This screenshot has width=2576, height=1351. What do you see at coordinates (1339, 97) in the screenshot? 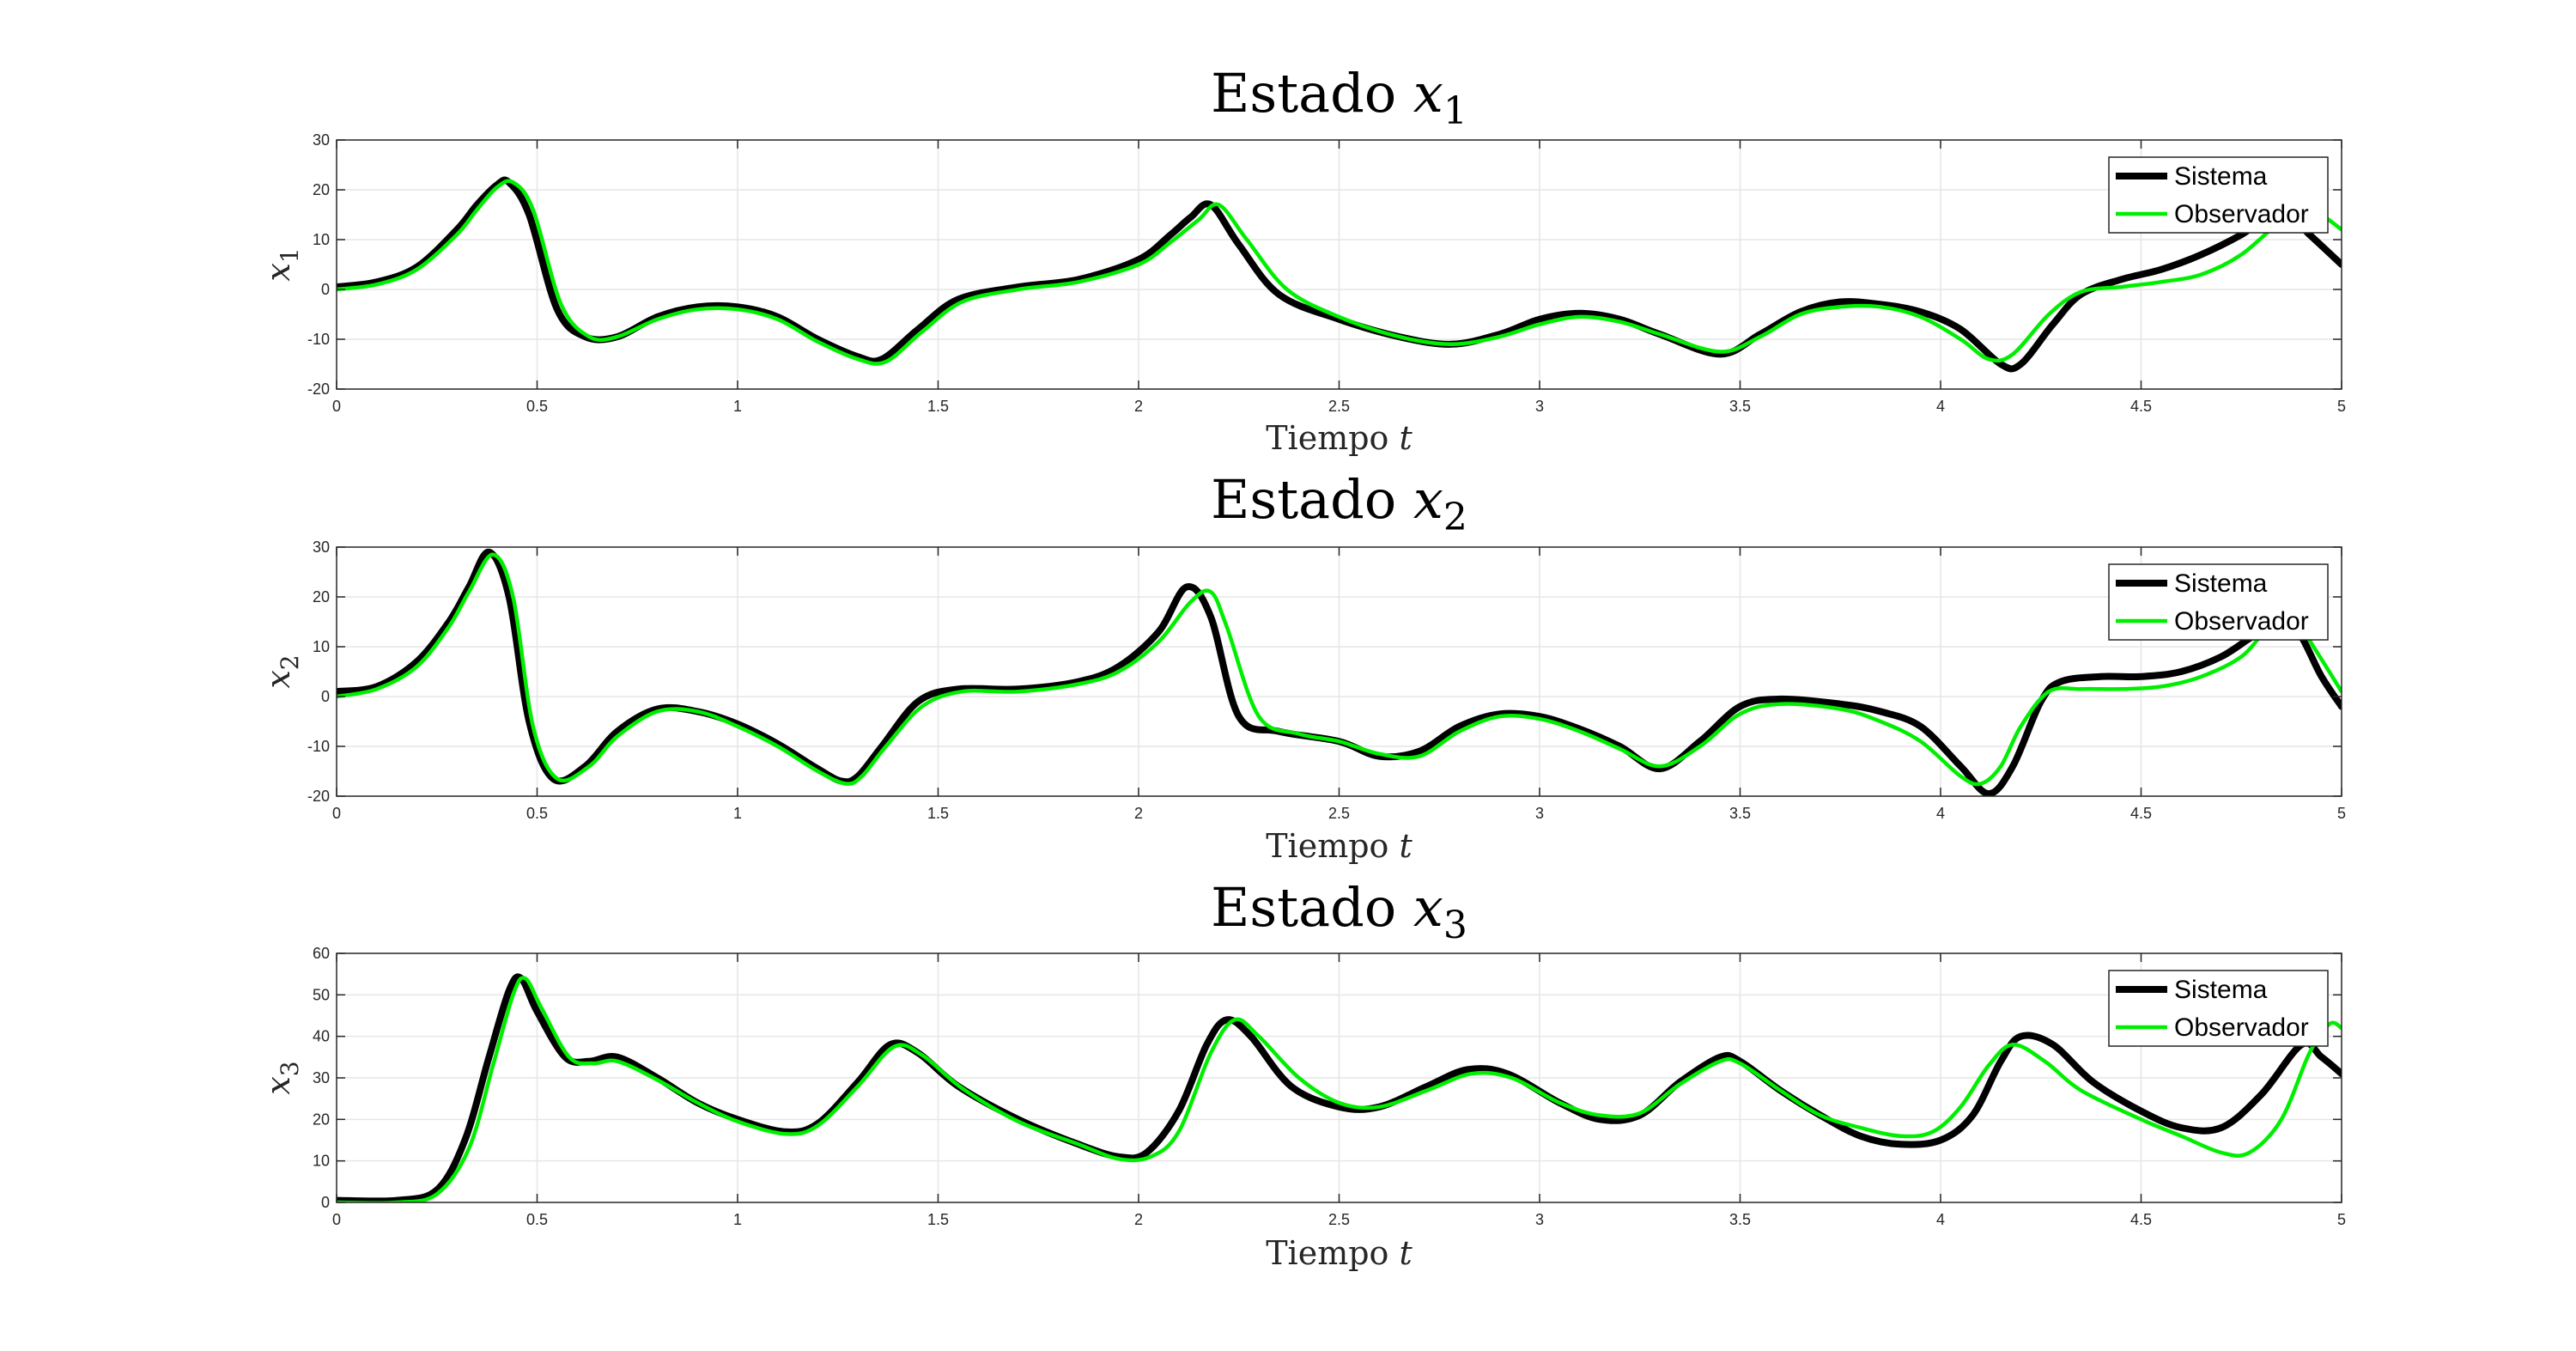
I see `chart-title: Estado x1` at bounding box center [1339, 97].